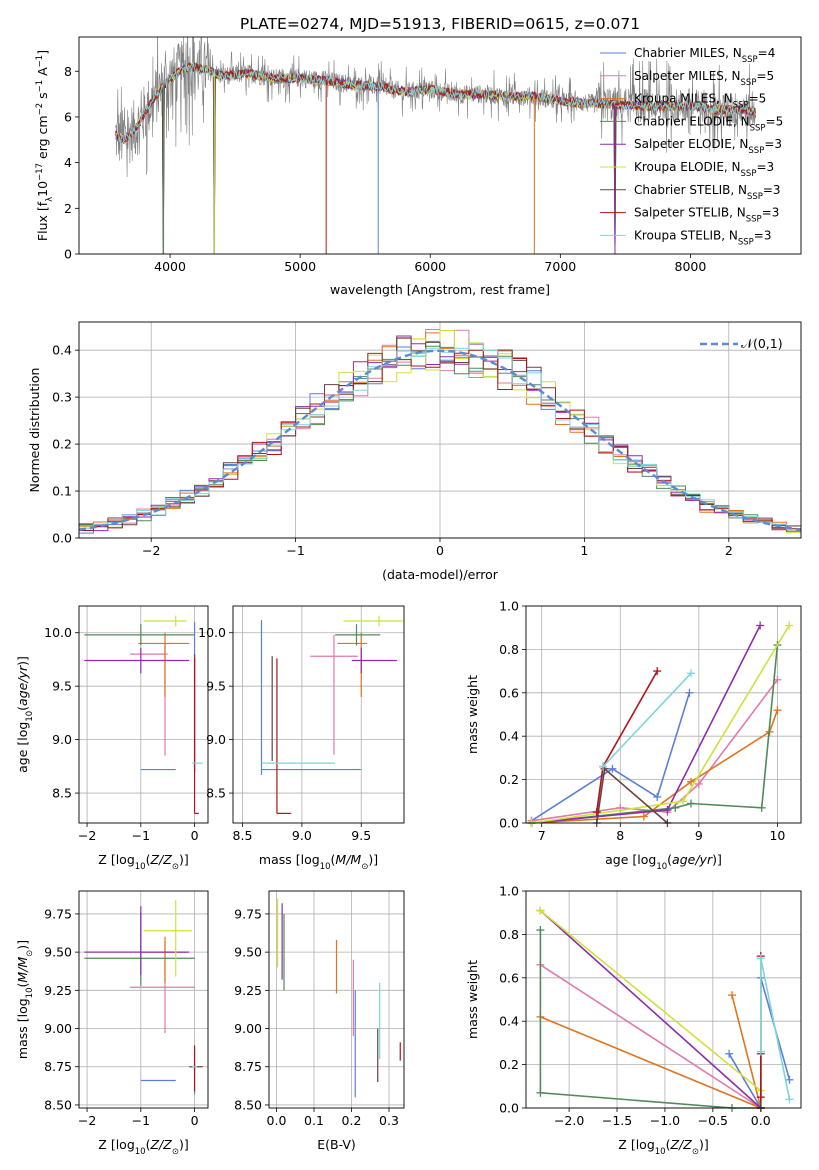 This screenshot has height=1170, width=819. I want to click on spectrum-xlabel: wavelength [Angstrom, rest frame], so click(440, 289).